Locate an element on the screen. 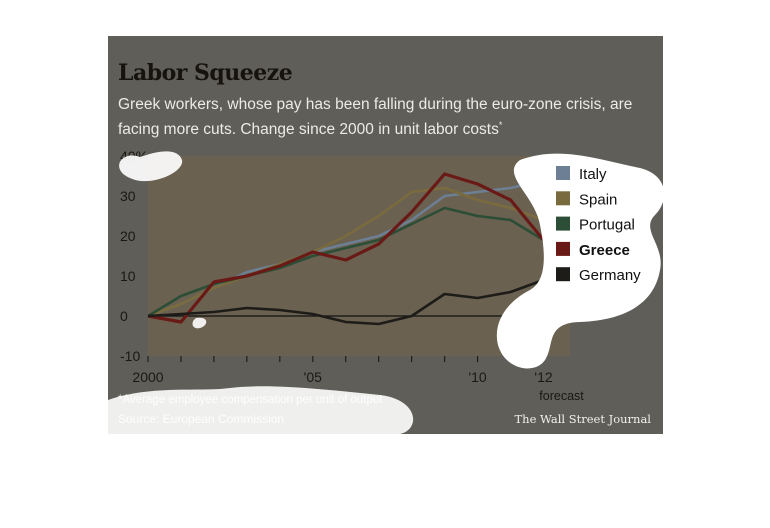 The height and width of the screenshot is (528, 770). x-tick-label: '05 is located at coordinates (313, 377).